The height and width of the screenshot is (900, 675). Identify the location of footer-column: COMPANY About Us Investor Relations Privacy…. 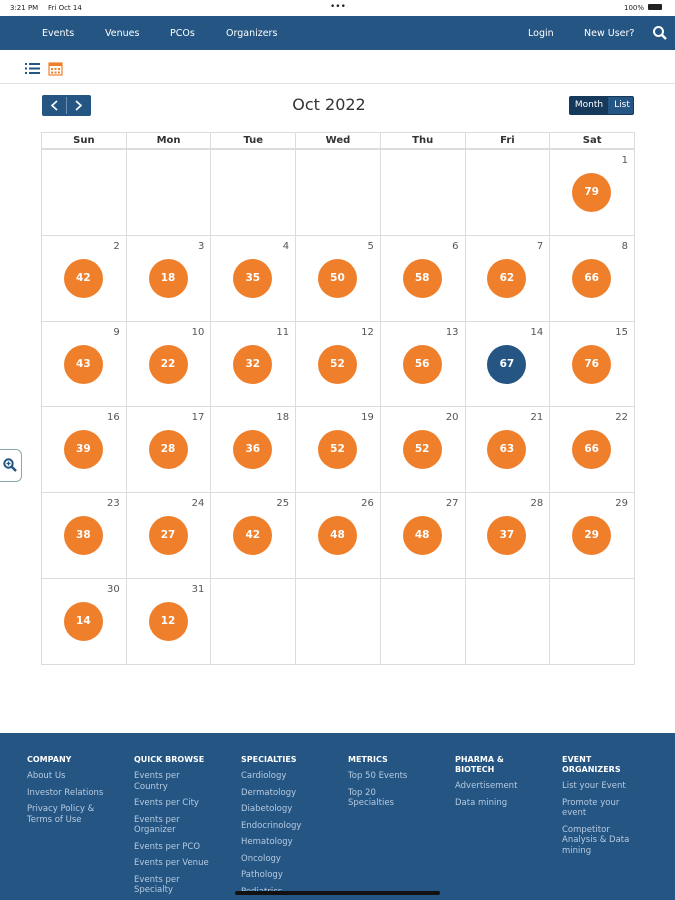
(67, 793).